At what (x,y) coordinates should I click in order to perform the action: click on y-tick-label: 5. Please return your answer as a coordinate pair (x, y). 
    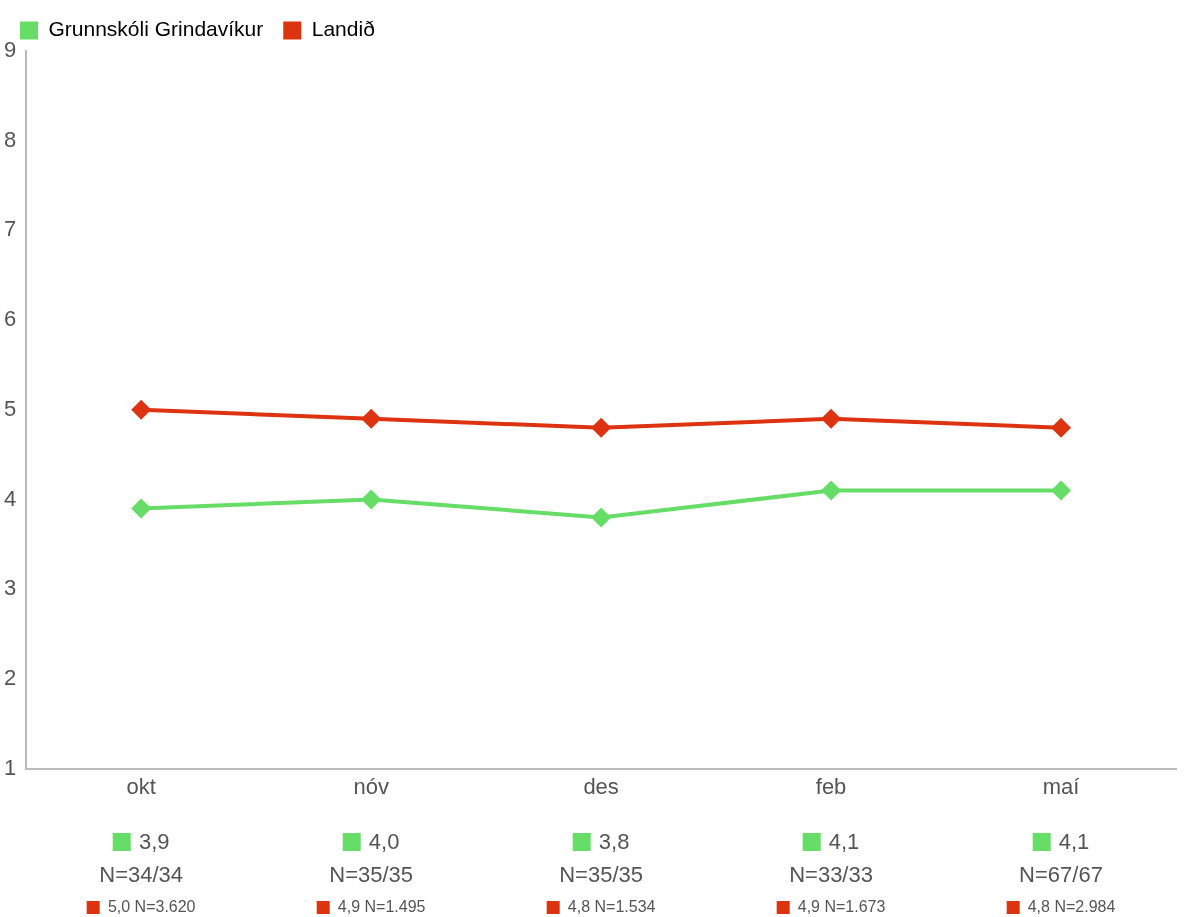
    Looking at the image, I should click on (10, 408).